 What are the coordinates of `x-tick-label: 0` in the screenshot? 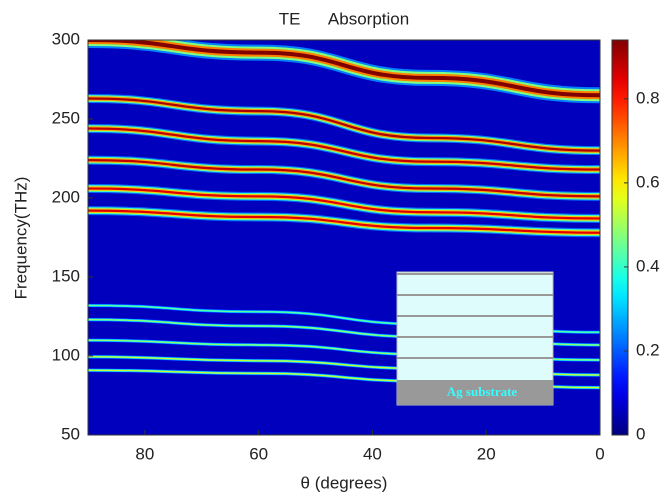 It's located at (599, 453).